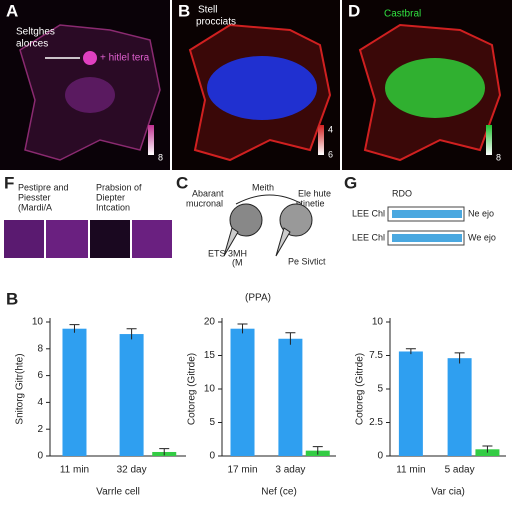 Image resolution: width=512 pixels, height=512 pixels. What do you see at coordinates (118, 492) in the screenshot?
I see `x-axis-label: Varrle cell` at bounding box center [118, 492].